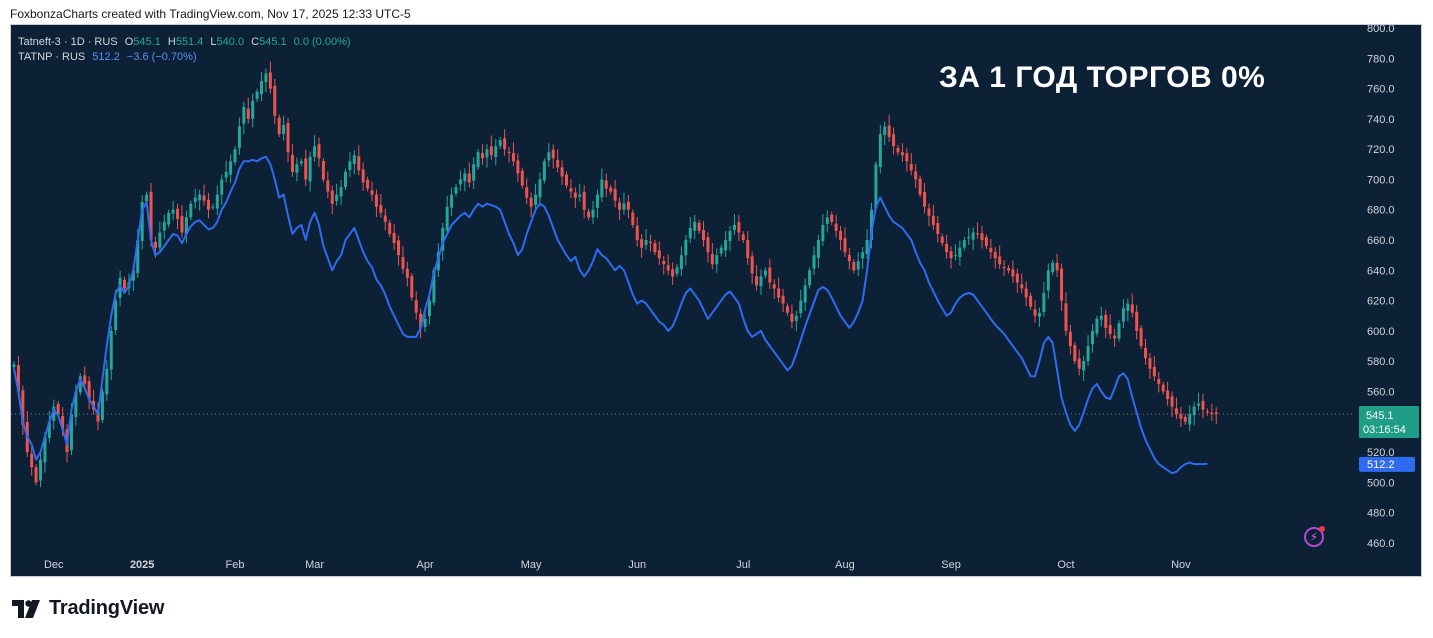  Describe the element at coordinates (1314, 536) in the screenshot. I see `lightning-bolt-icon: ⚡` at that location.